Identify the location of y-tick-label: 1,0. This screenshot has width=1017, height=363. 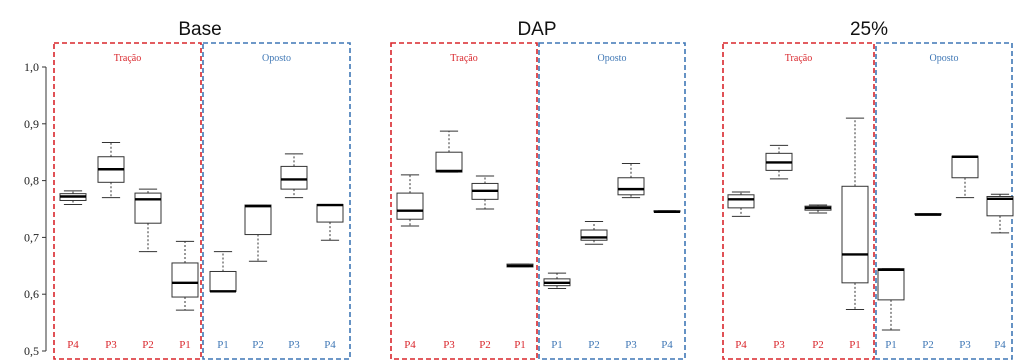
(31, 67).